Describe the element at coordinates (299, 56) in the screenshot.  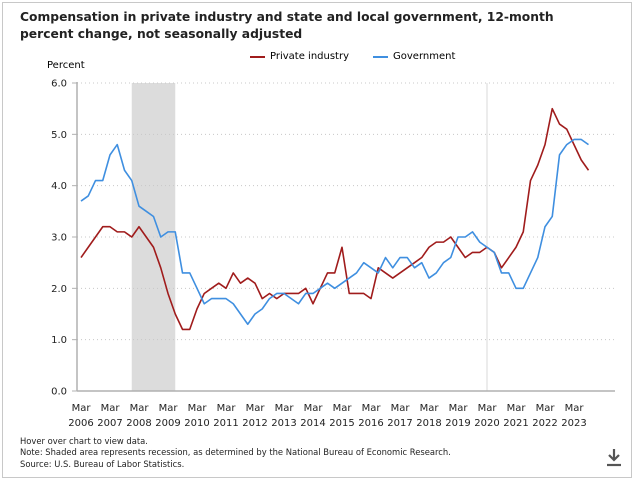
I see `legend-item-private-industry: Private industry` at that location.